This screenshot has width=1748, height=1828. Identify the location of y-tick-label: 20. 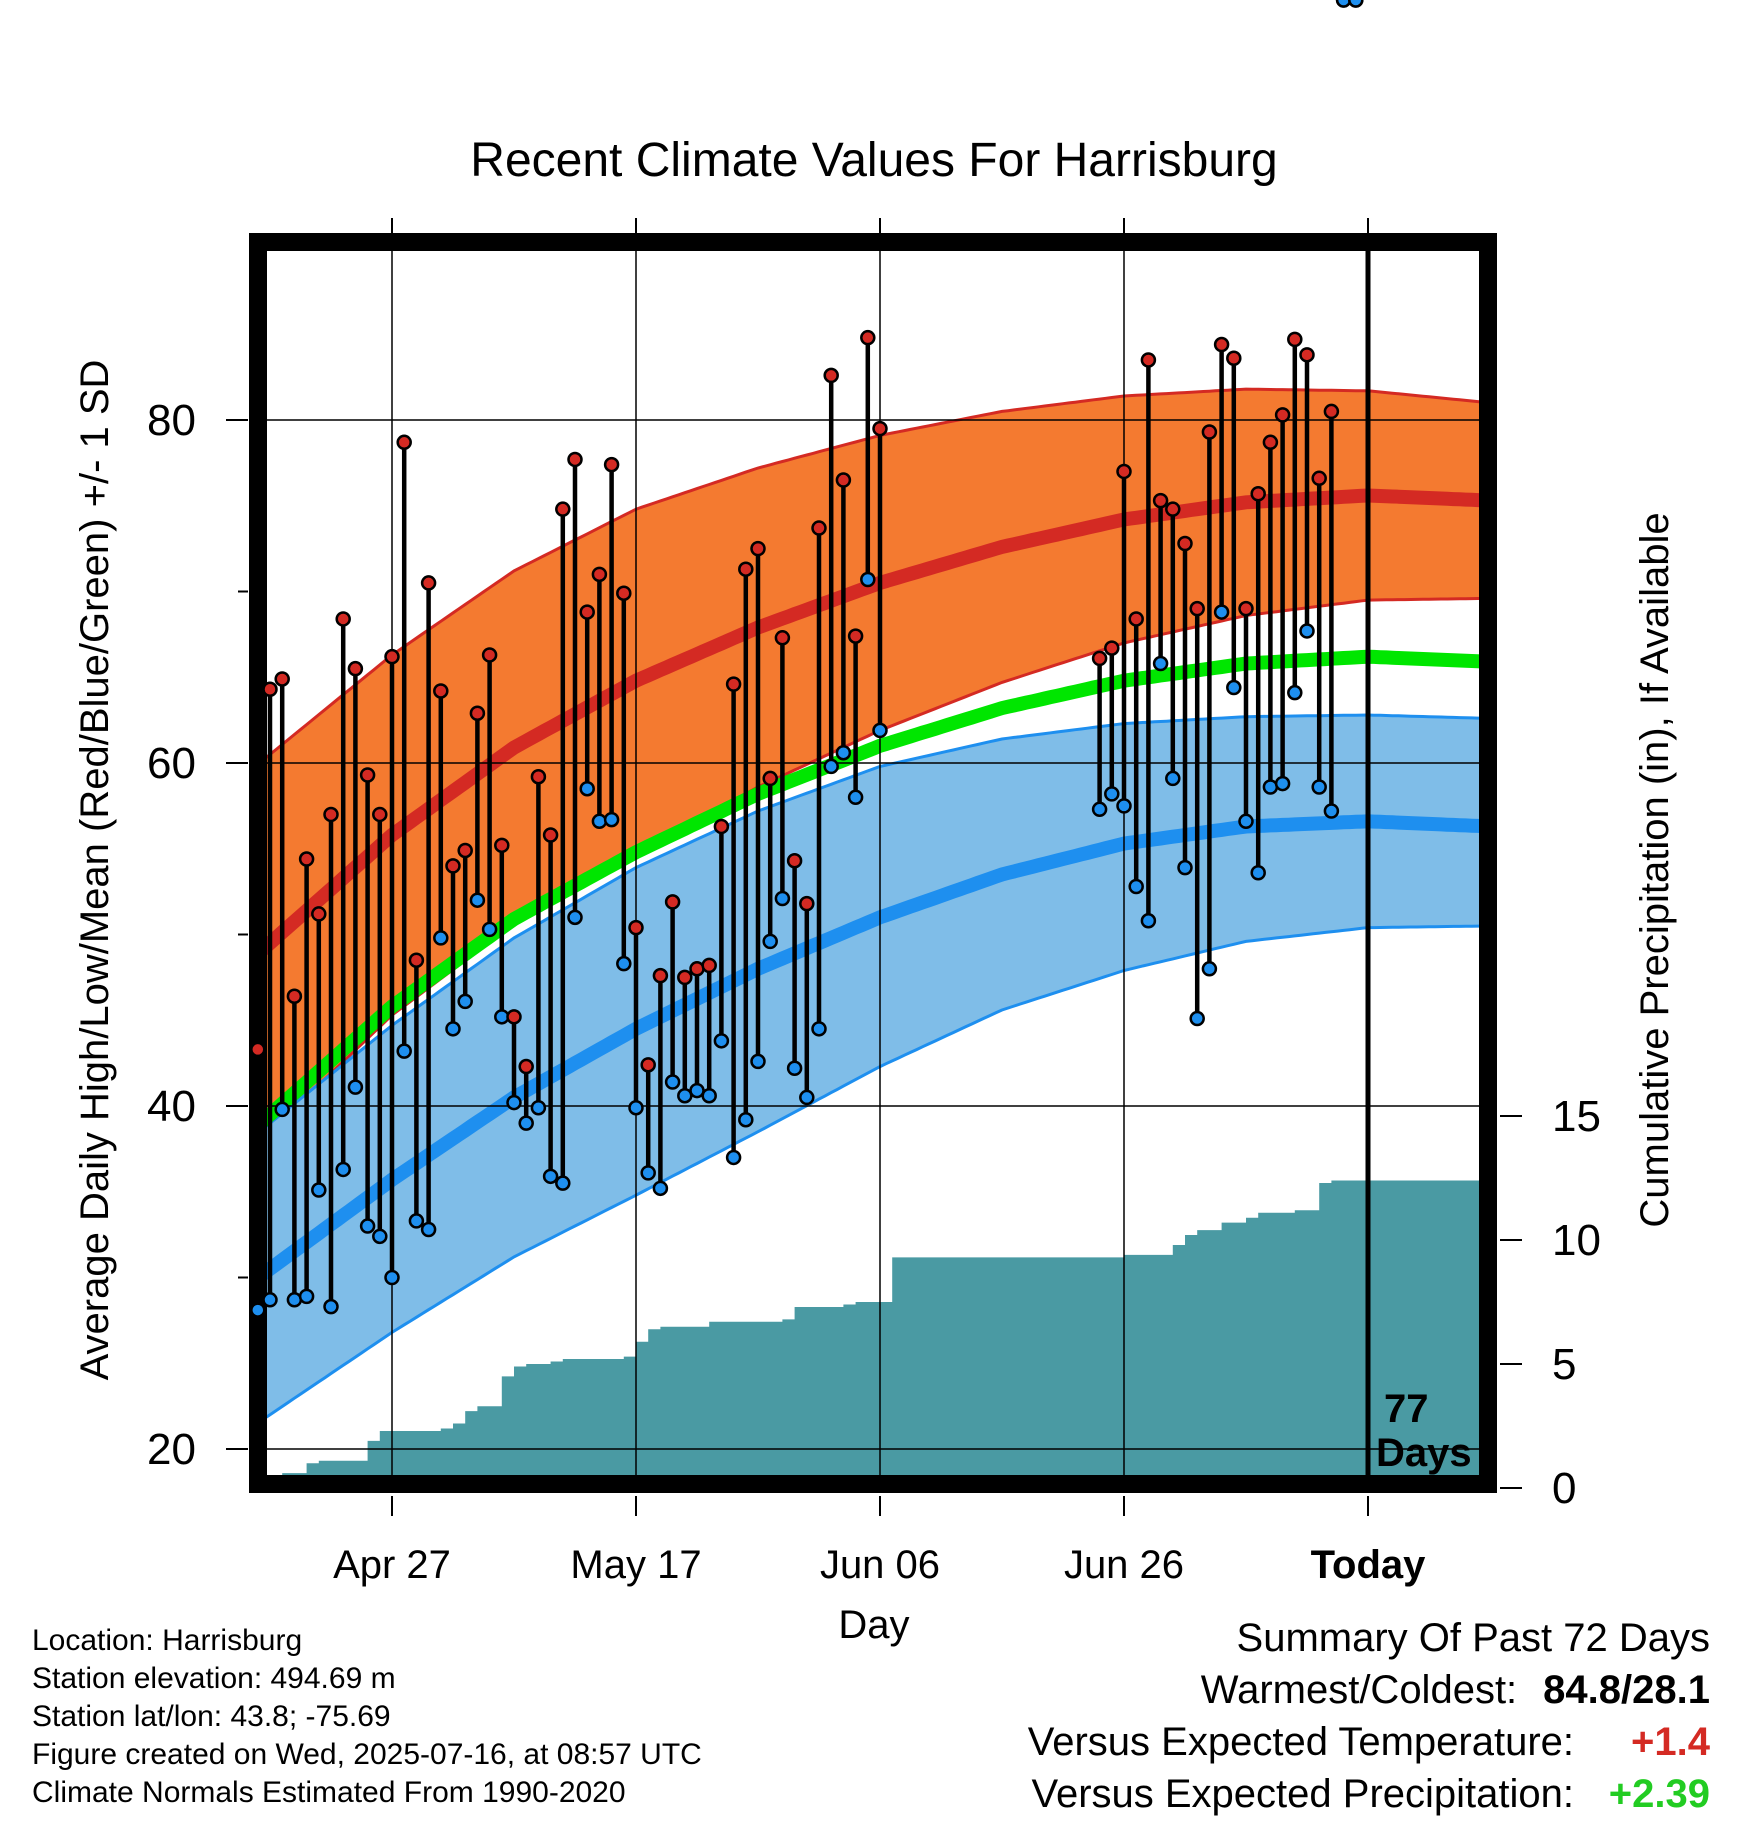
(171, 1449).